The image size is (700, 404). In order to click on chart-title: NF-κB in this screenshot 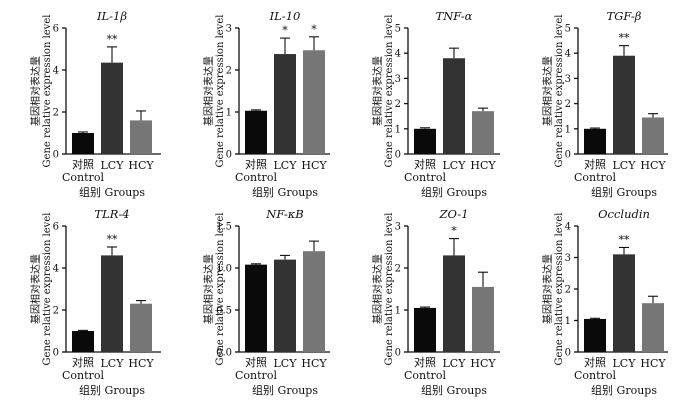, I will do `click(284, 214)`.